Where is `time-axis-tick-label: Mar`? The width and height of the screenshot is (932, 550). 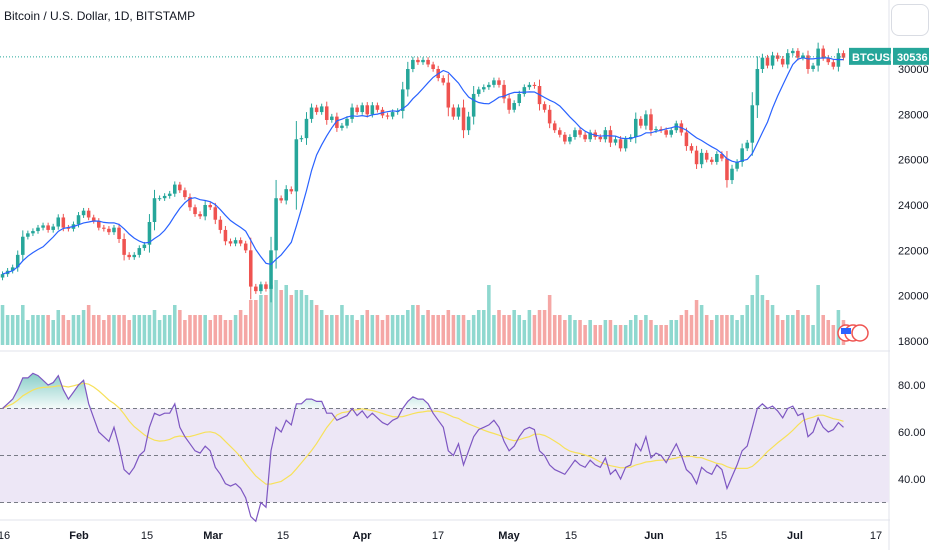 time-axis-tick-label: Mar is located at coordinates (213, 536).